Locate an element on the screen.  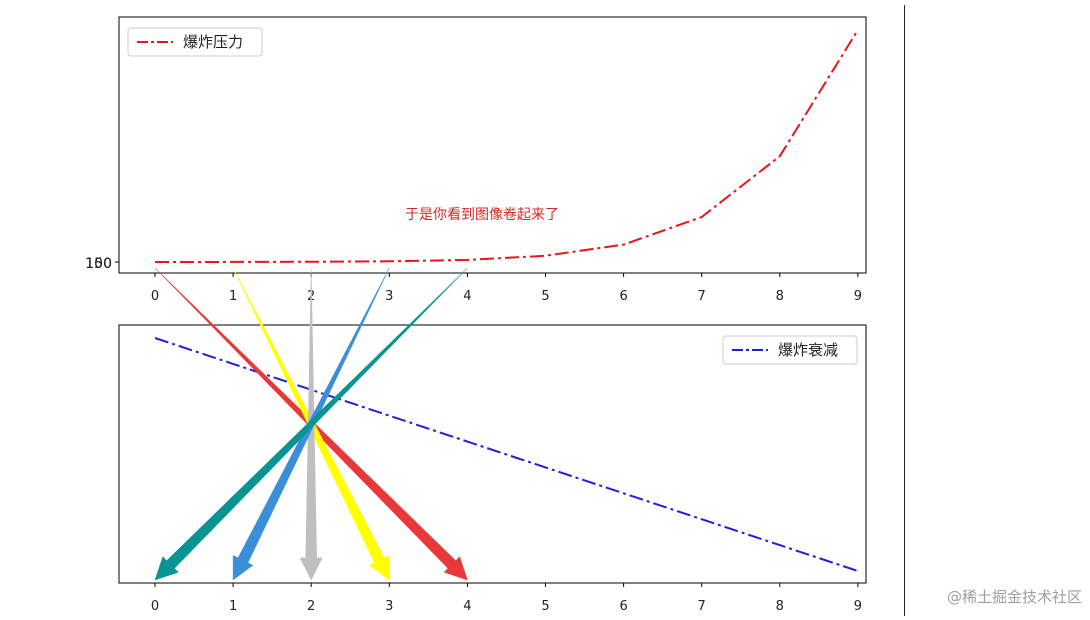
watermark: @稀土掘金技术社区 is located at coordinates (1014, 597).